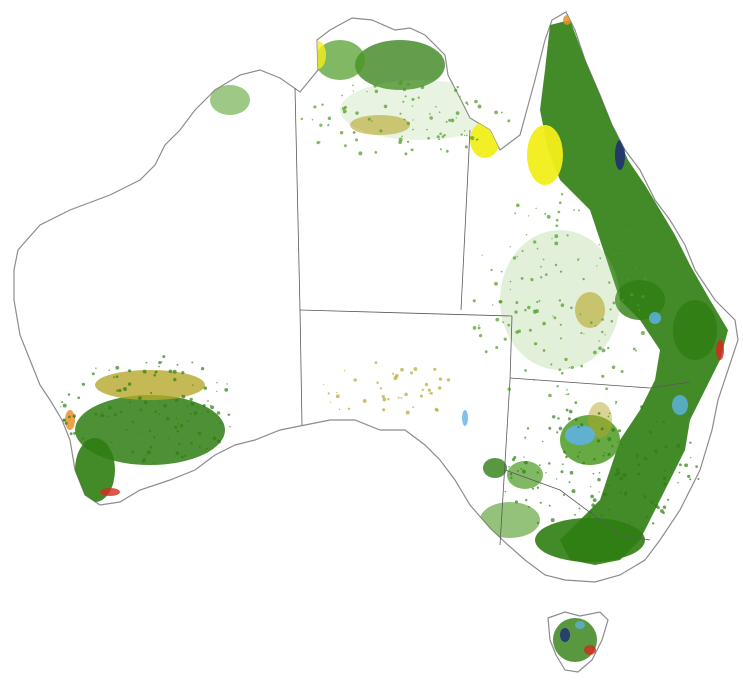 The height and width of the screenshot is (682, 743). What do you see at coordinates (620, 155) in the screenshot?
I see `vegetation-navy-far-north` at bounding box center [620, 155].